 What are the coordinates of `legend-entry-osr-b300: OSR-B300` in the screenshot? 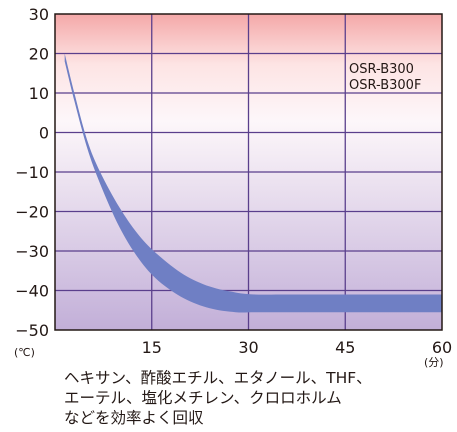 It's located at (381, 69).